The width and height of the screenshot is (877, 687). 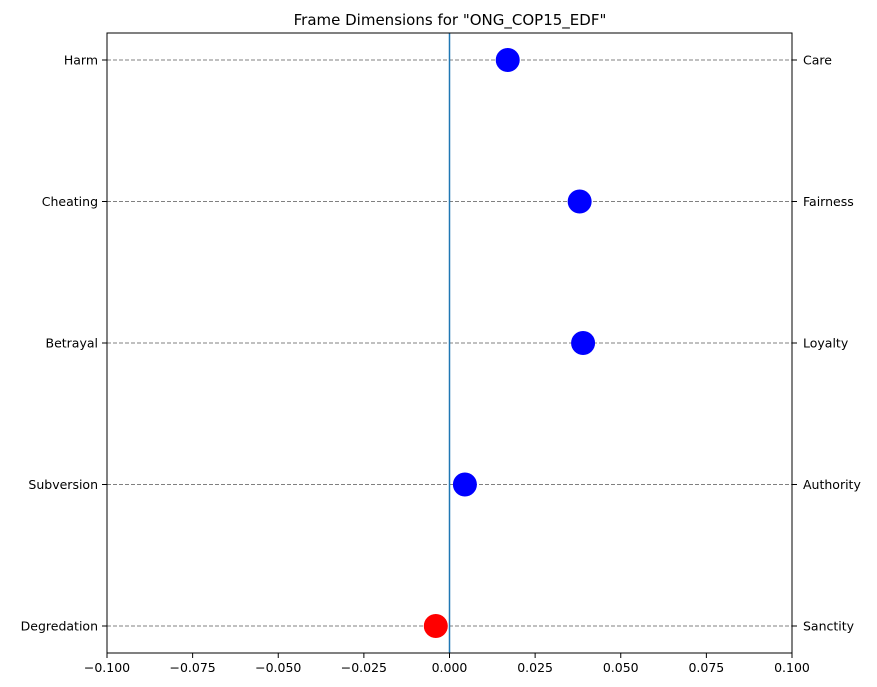 I want to click on y-label-right: Fairness, so click(x=828, y=201).